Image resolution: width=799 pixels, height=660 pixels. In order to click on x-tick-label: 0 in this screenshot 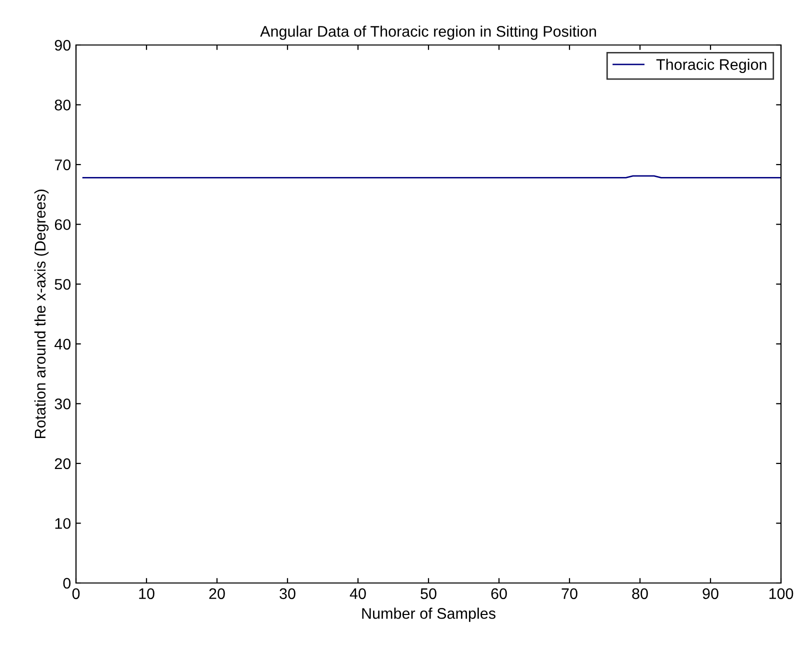, I will do `click(76, 594)`.